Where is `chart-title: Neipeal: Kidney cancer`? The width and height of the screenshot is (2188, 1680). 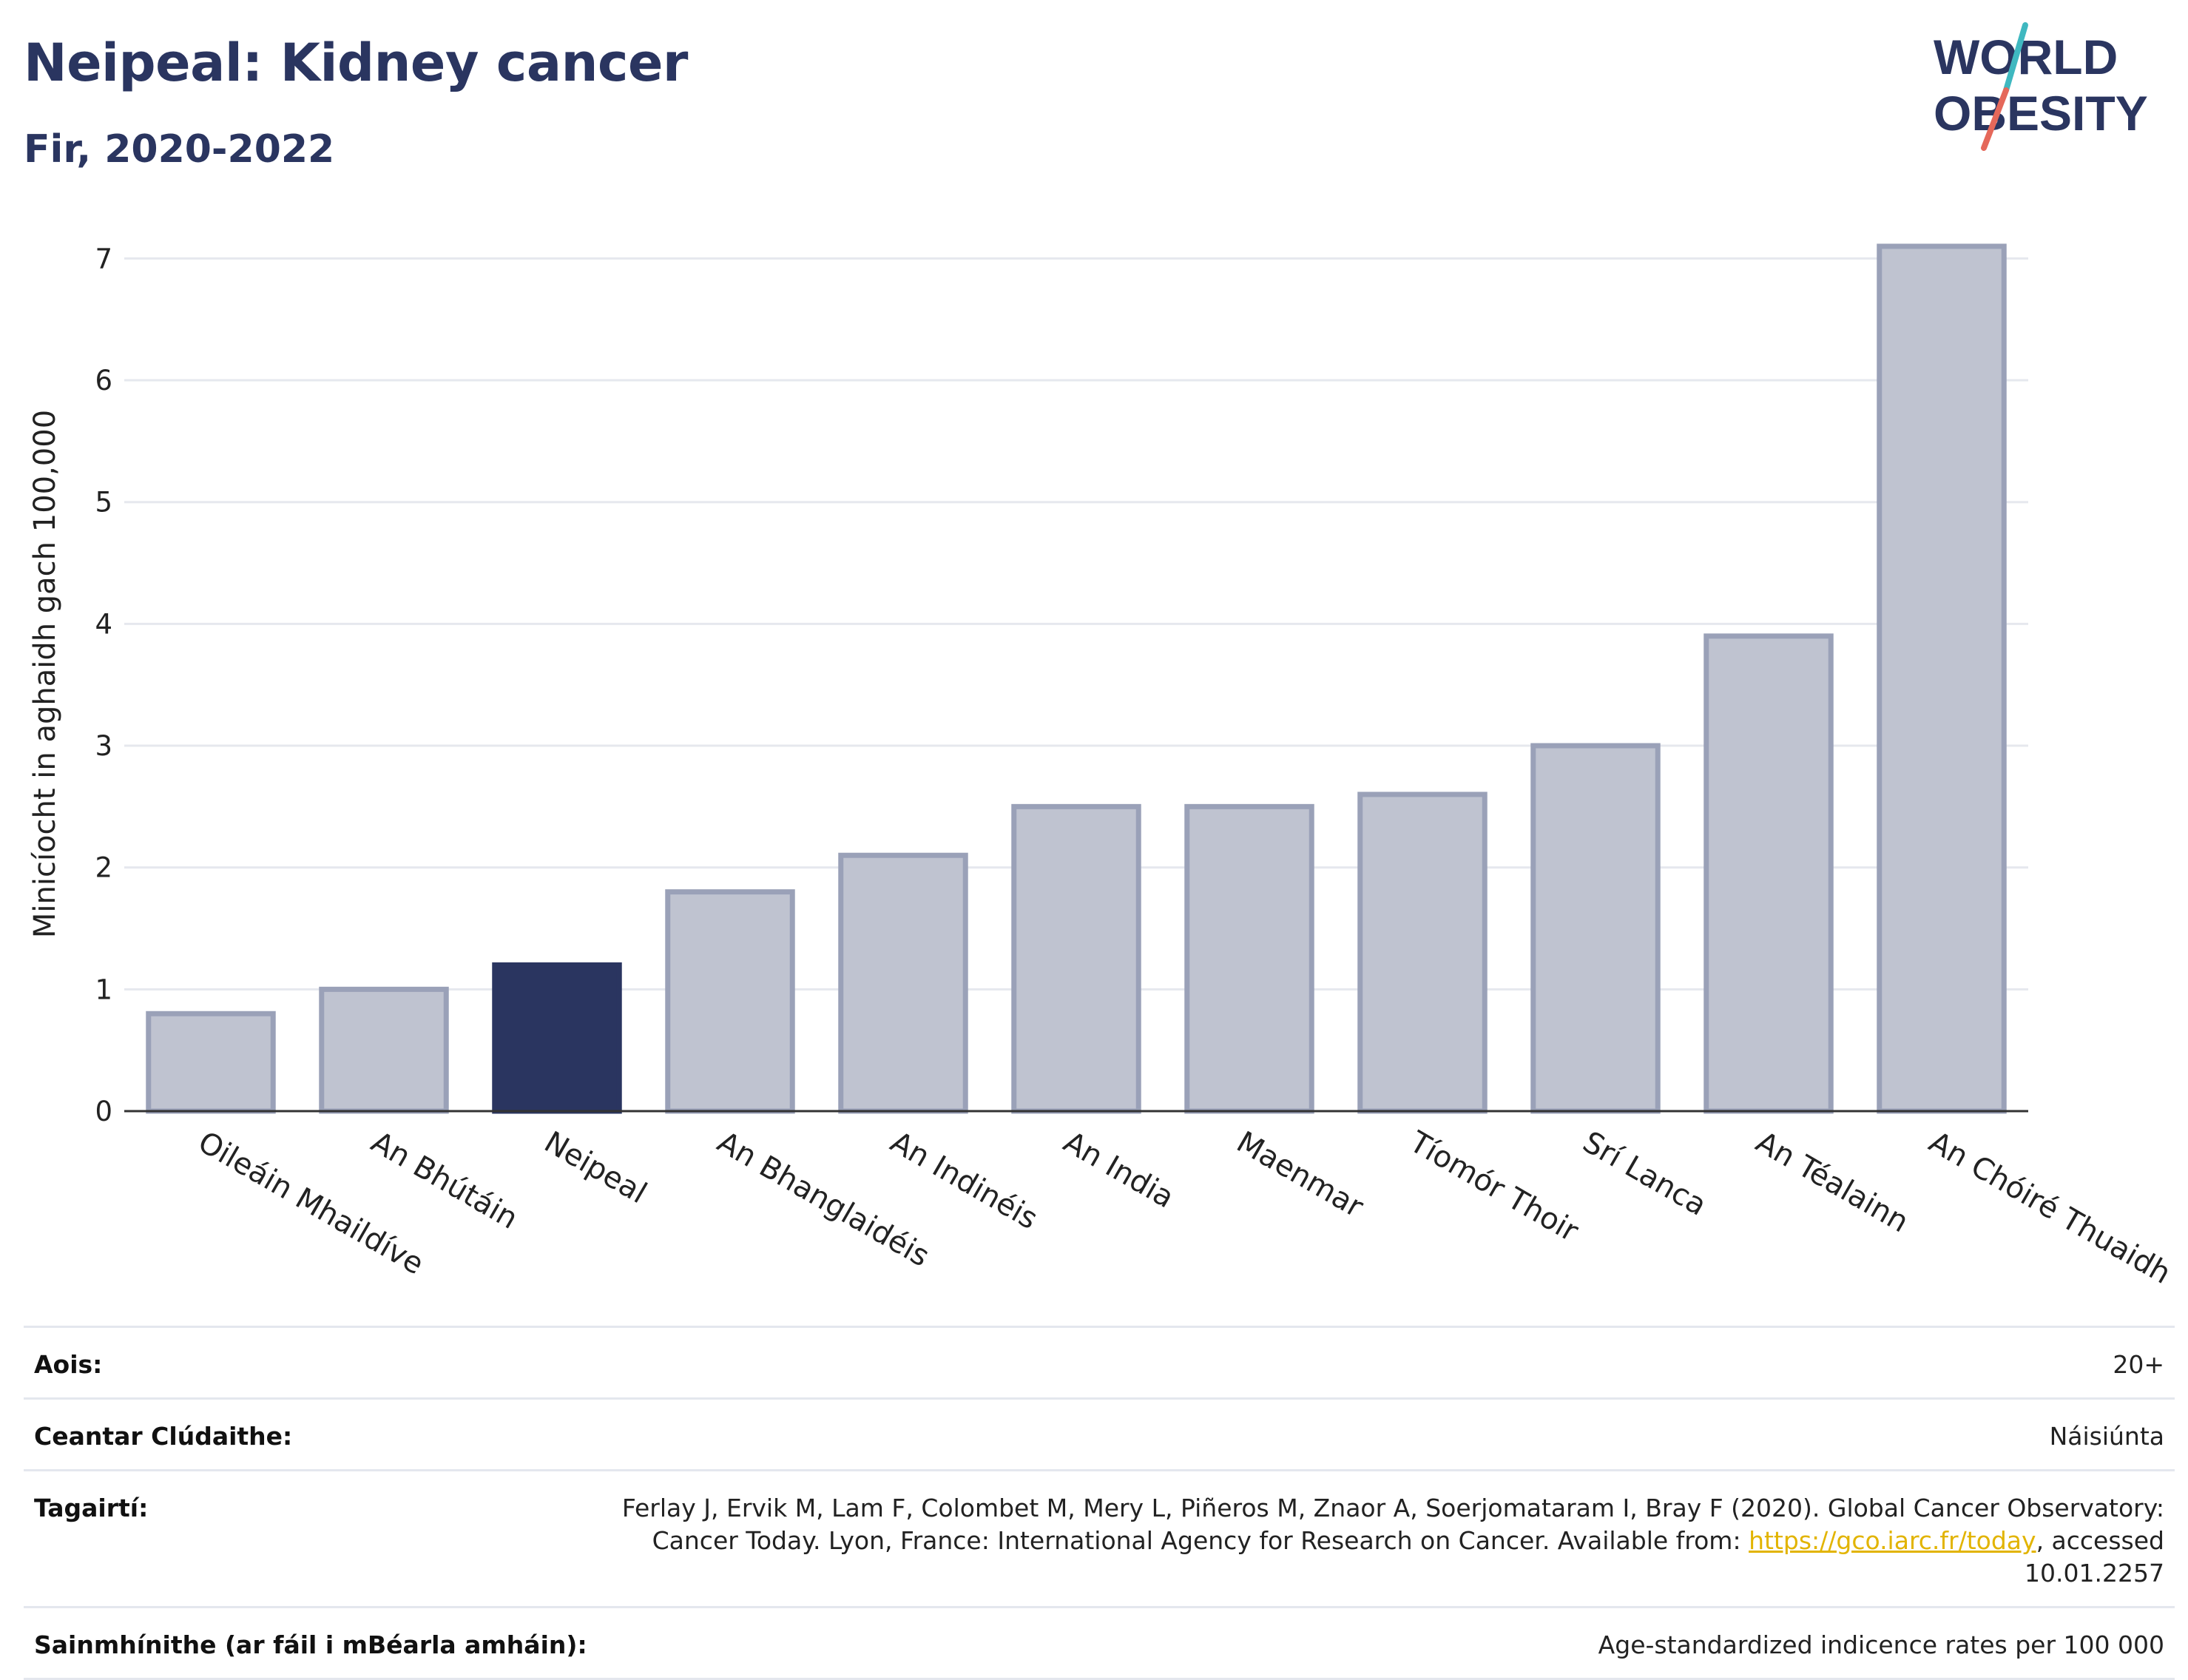 chart-title: Neipeal: Kidney cancer is located at coordinates (356, 63).